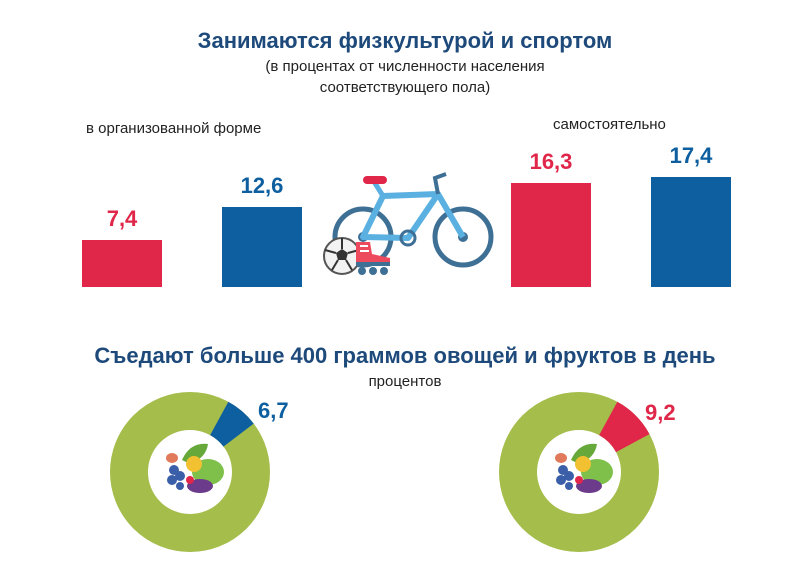 This screenshot has width=810, height=577. What do you see at coordinates (262, 185) in the screenshot?
I see `bar-value-label: 12,6` at bounding box center [262, 185].